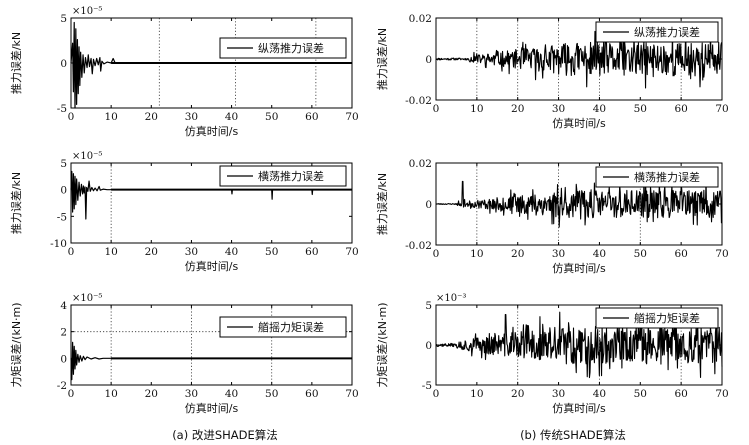 The height and width of the screenshot is (445, 749). Describe the element at coordinates (62, 386) in the screenshot. I see `y-tick-label: -2` at that location.